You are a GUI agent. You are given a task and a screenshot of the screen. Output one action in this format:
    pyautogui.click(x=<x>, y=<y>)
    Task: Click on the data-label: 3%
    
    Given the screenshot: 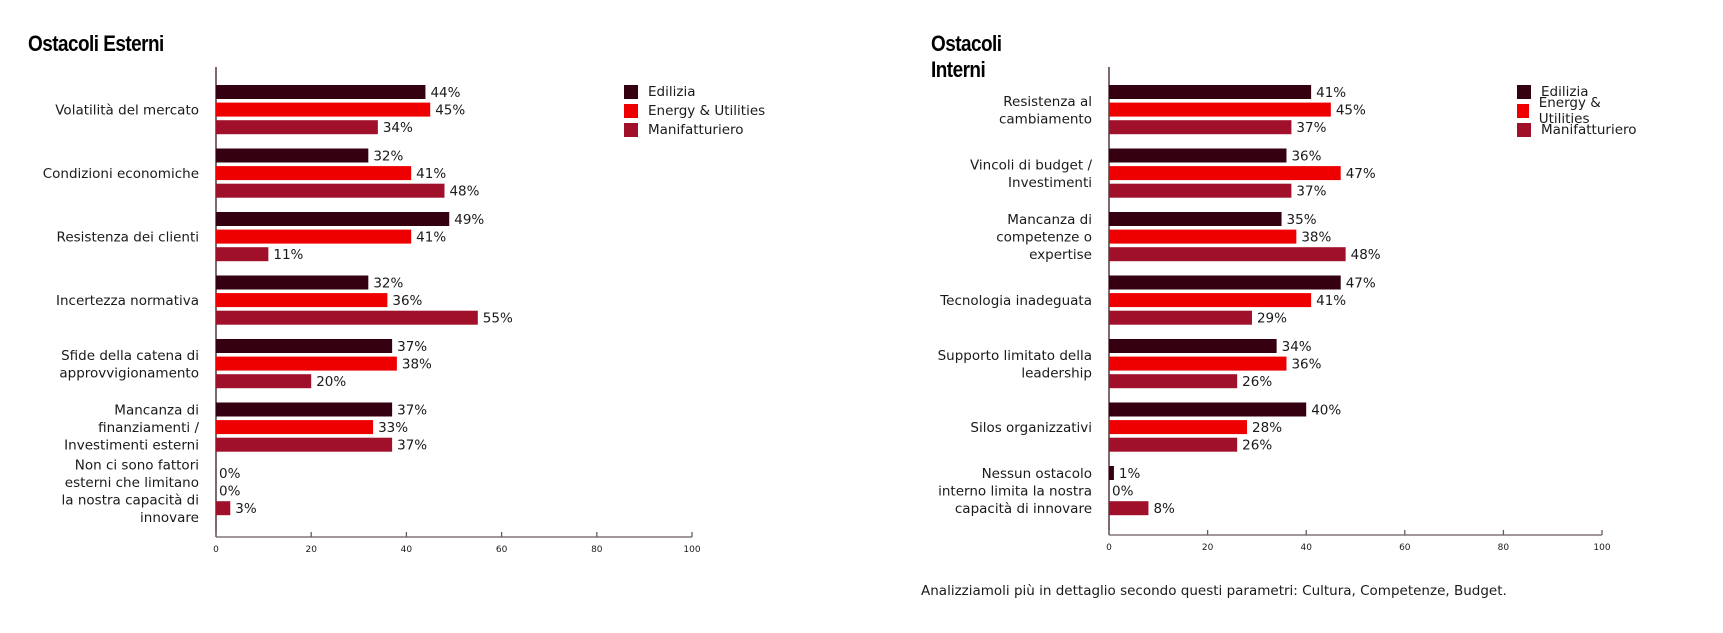 What is the action you would take?
    pyautogui.click(x=246, y=509)
    